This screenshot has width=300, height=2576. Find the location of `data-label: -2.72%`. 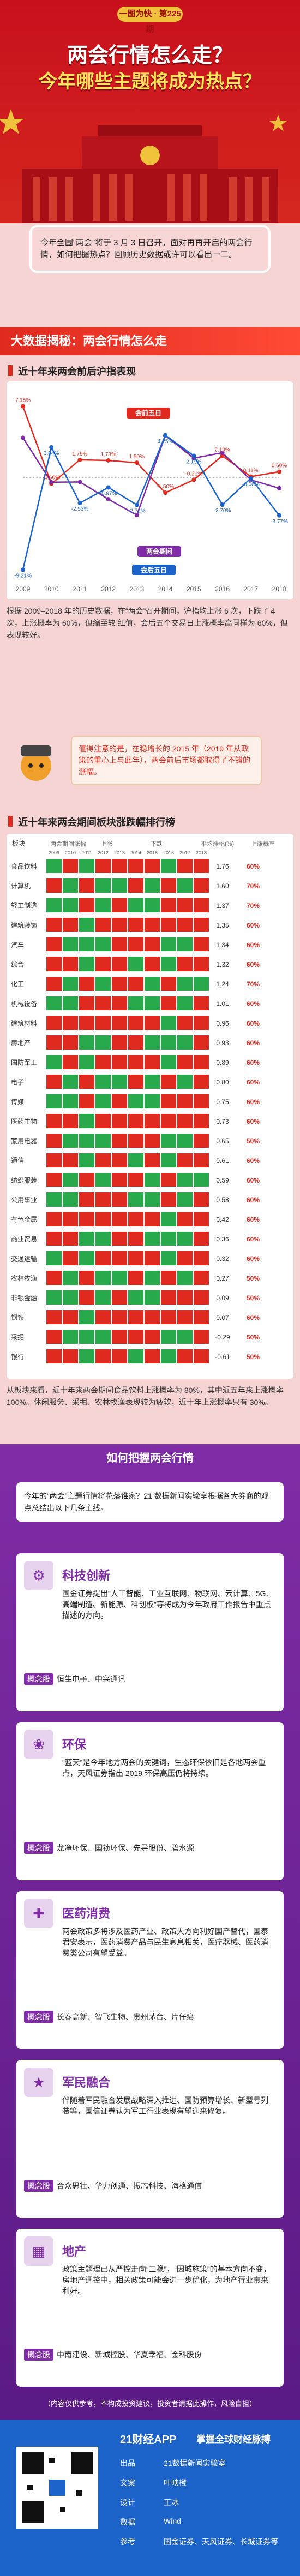

data-label: -2.72% is located at coordinates (137, 511).